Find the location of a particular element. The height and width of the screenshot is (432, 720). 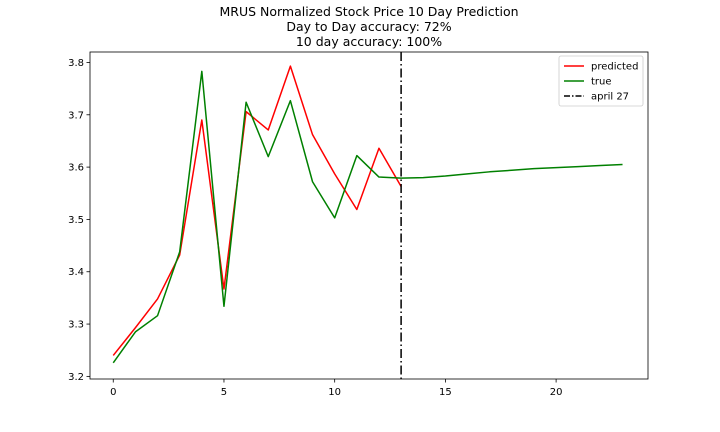

legend: predicted true april 27 is located at coordinates (601, 81).